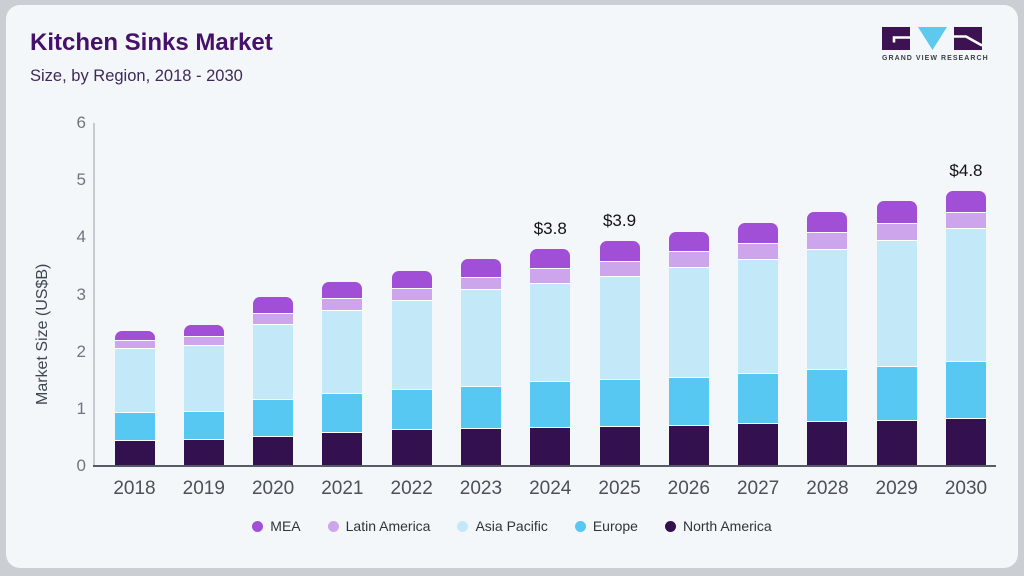 The height and width of the screenshot is (576, 1024). Describe the element at coordinates (46, 294) in the screenshot. I see `y-axis-tick-labels: 0 1 2 3 4 5 6` at that location.